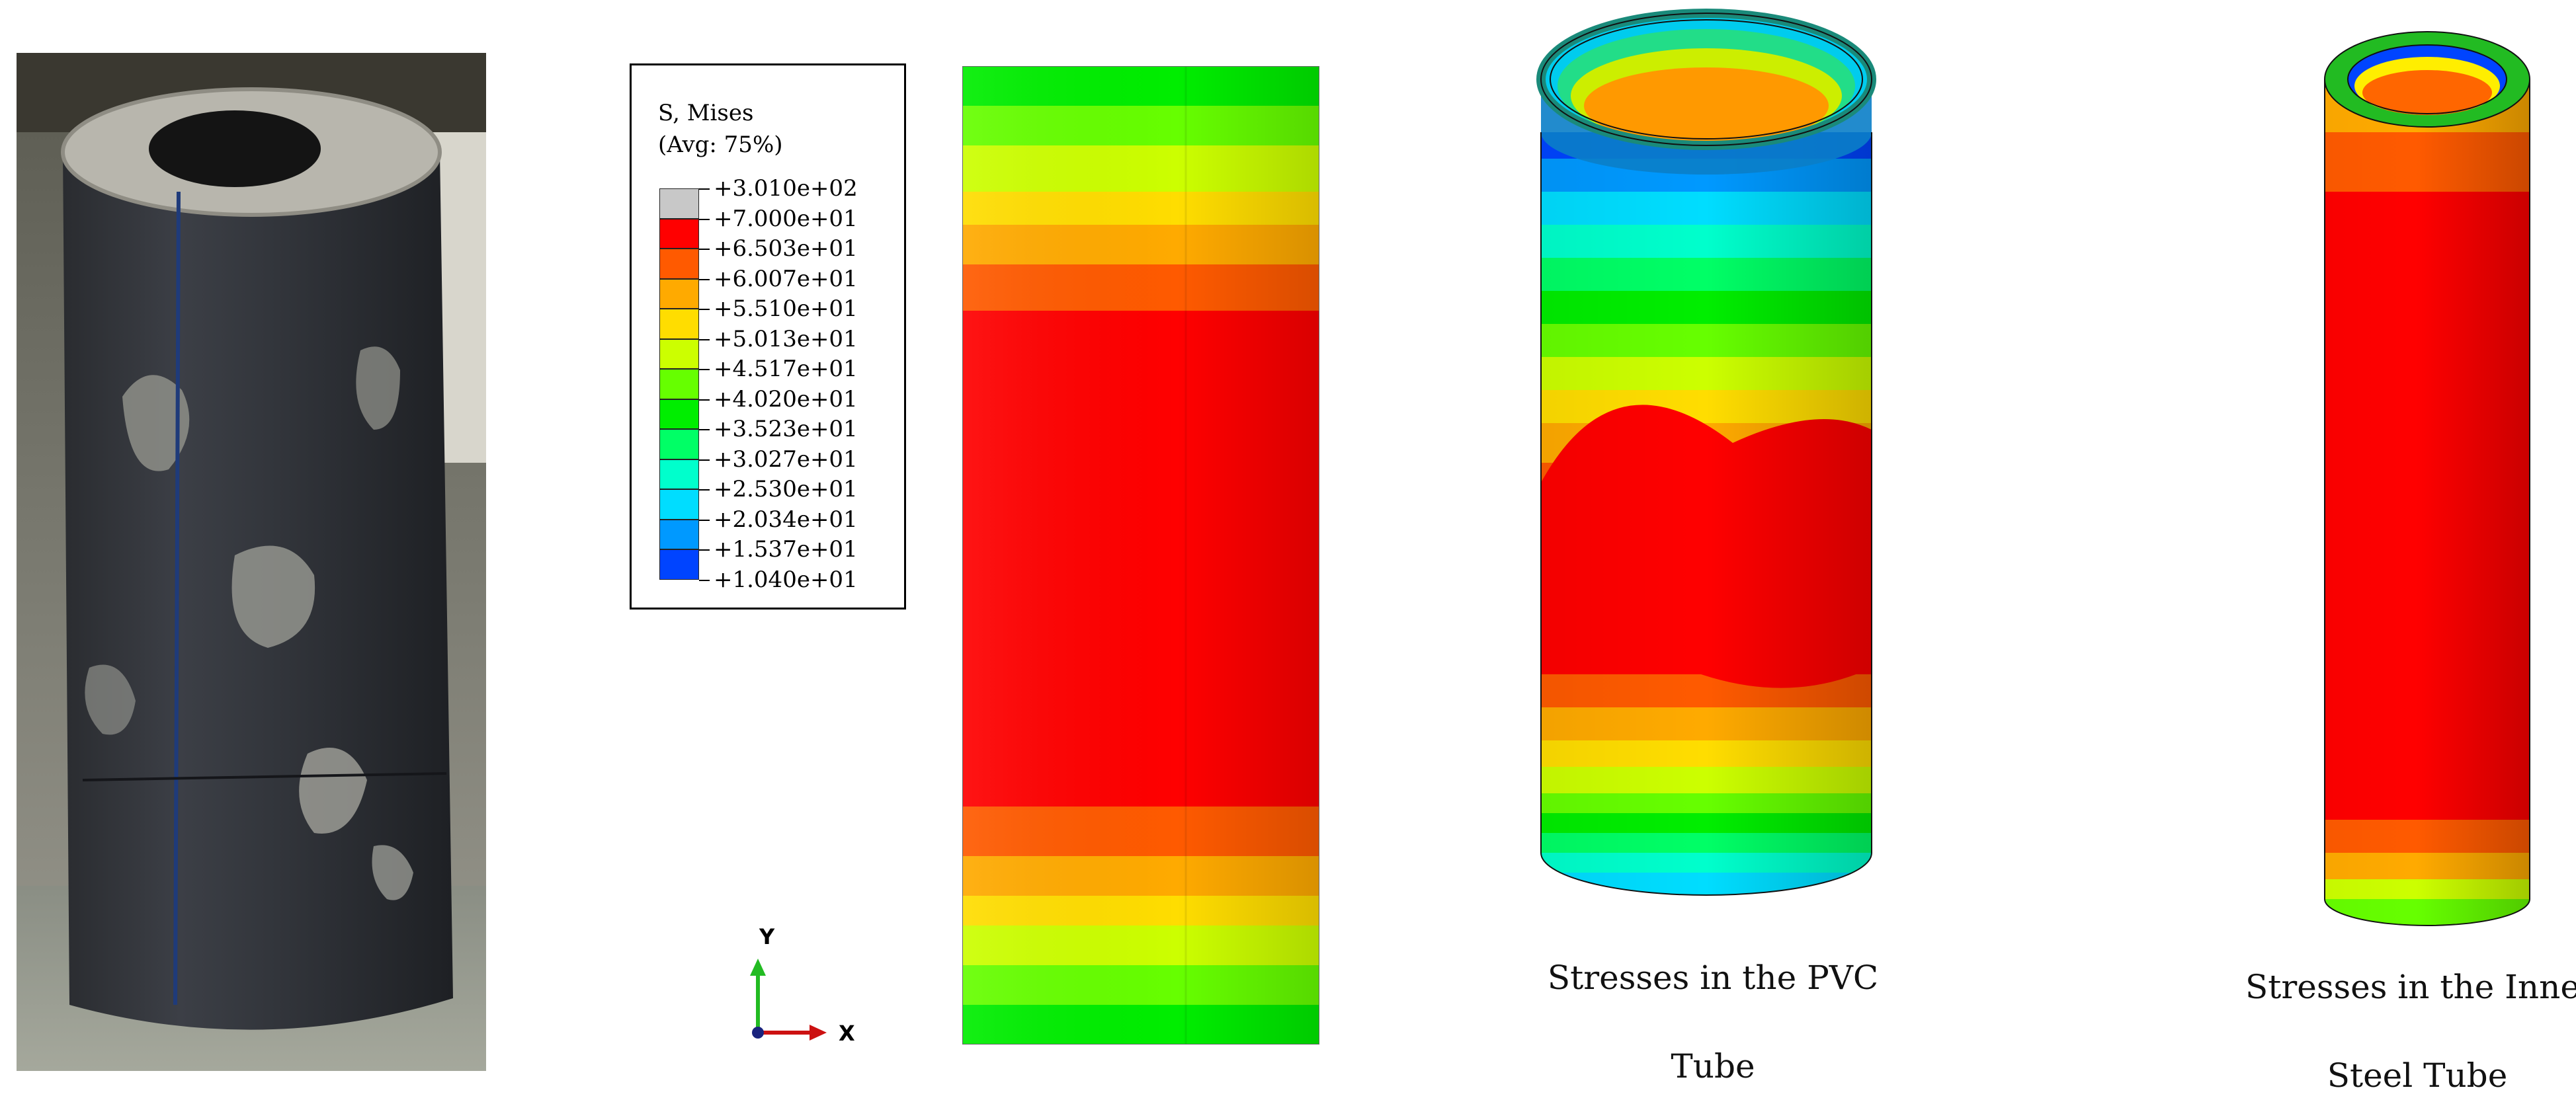 The width and height of the screenshot is (2576, 1104). What do you see at coordinates (786, 248) in the screenshot?
I see `legend-level-label: +6.503e+01` at bounding box center [786, 248].